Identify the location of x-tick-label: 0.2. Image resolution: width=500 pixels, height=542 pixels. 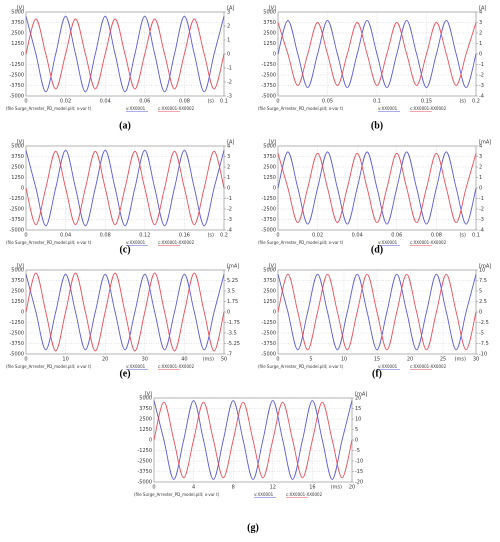
(476, 102).